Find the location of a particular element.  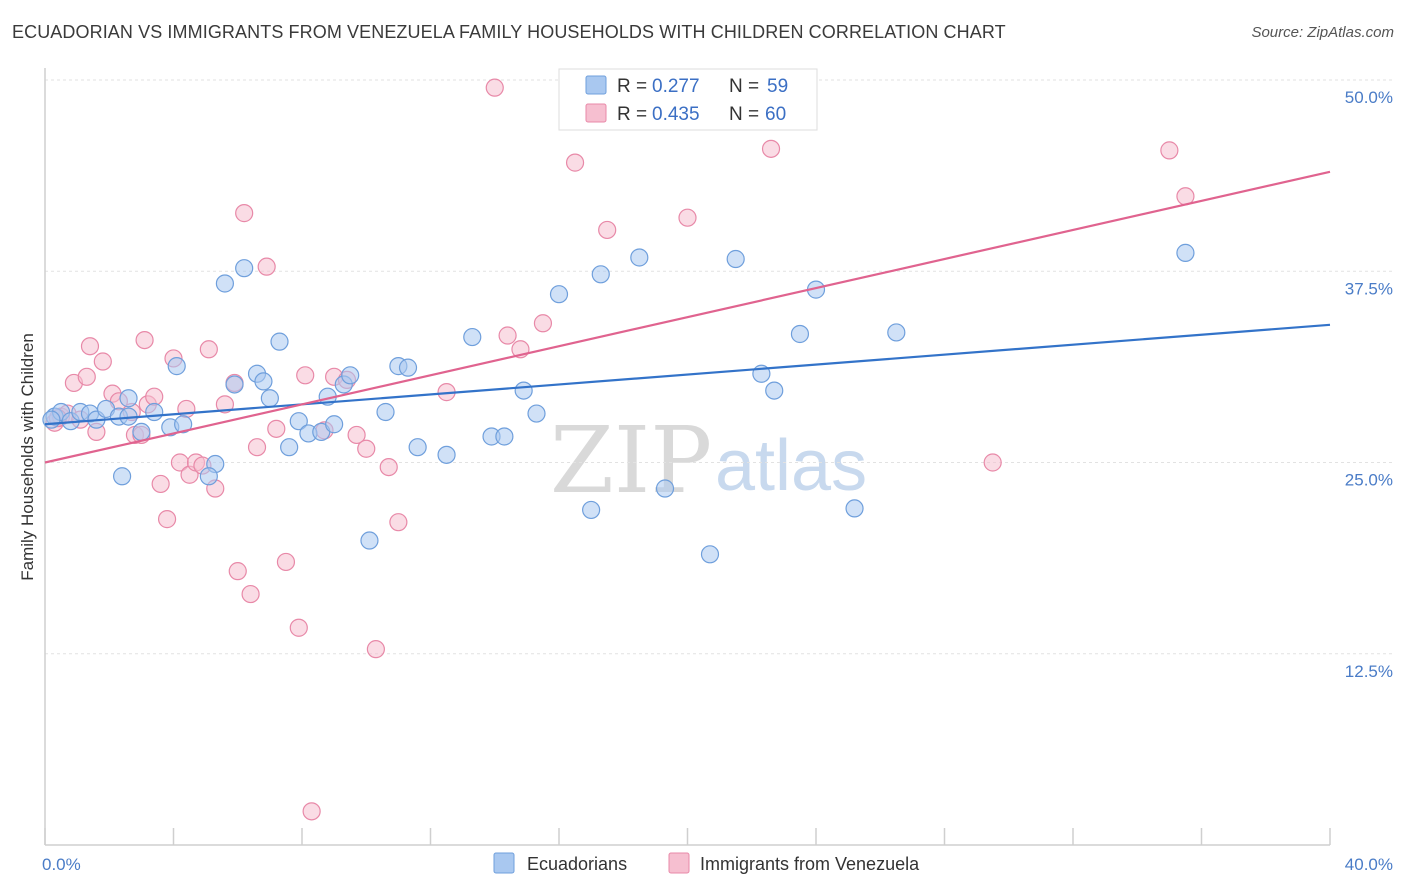

x-axis-ticks: 0.0% 40.0% is located at coordinates (717, 864).